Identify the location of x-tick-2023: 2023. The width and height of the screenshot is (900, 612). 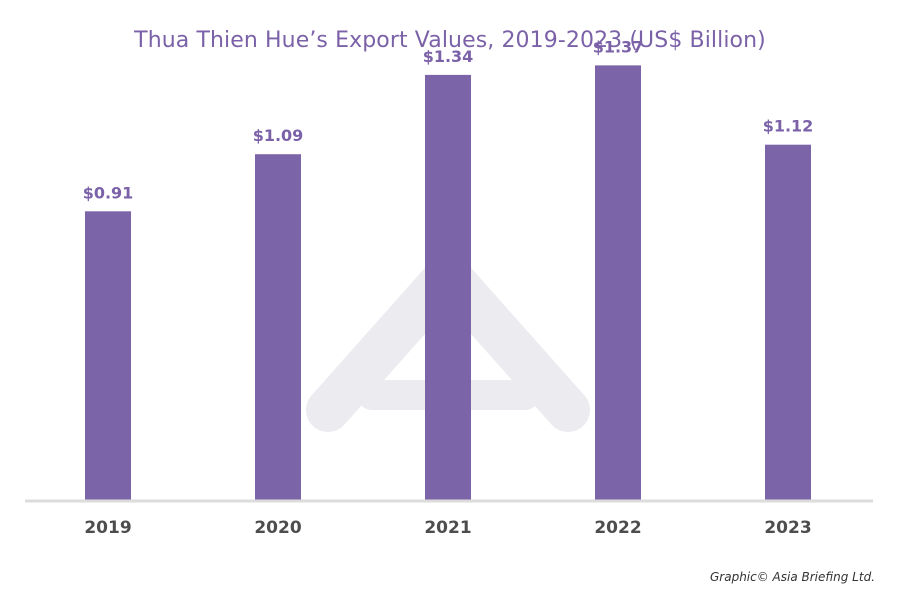
(787, 528).